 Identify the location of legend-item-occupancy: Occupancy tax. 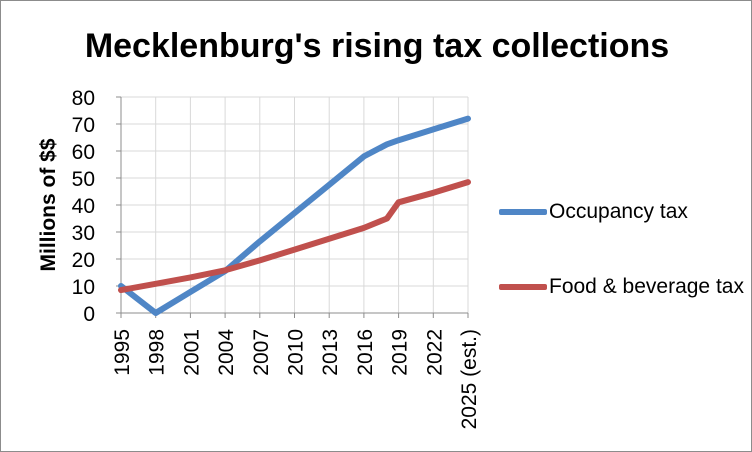
(624, 212).